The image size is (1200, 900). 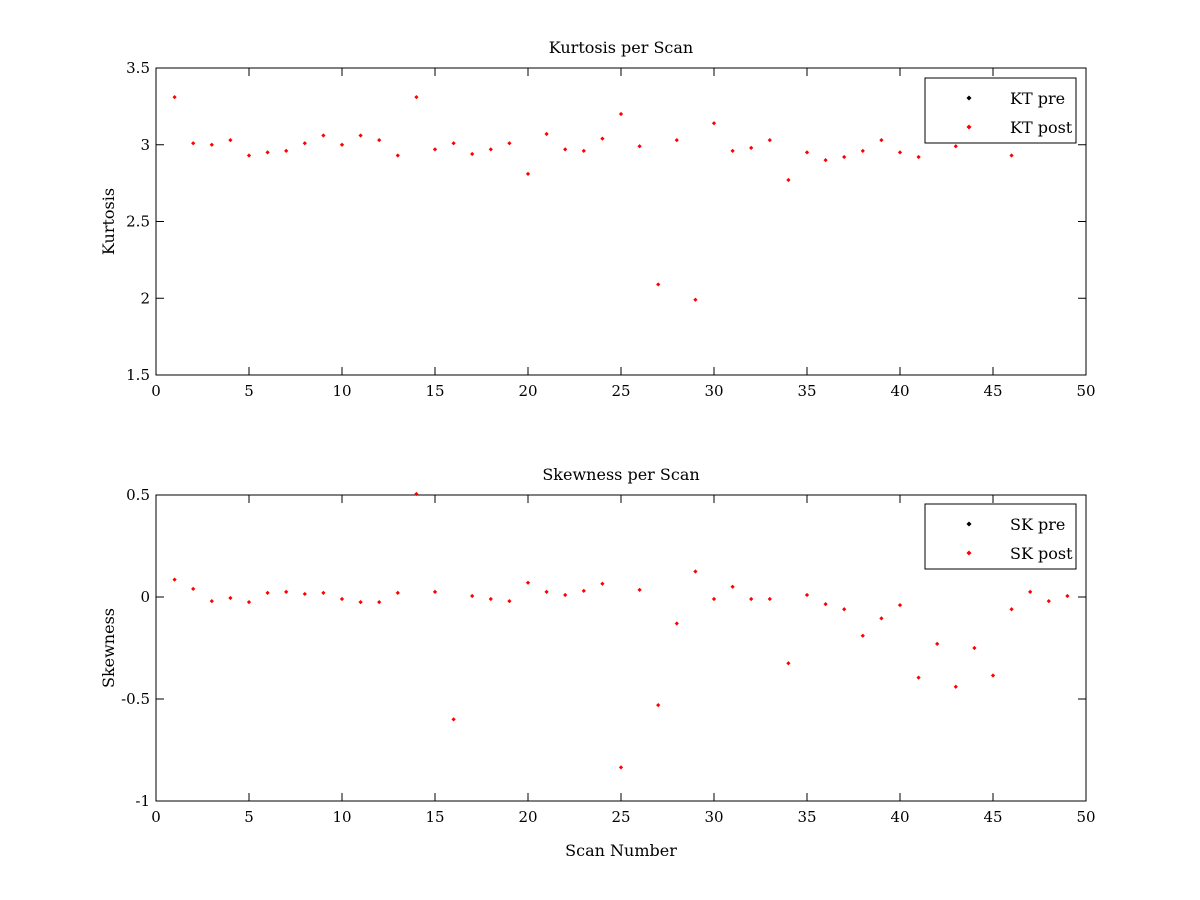 What do you see at coordinates (156, 391) in the screenshot?
I see `x-tick-label: 0` at bounding box center [156, 391].